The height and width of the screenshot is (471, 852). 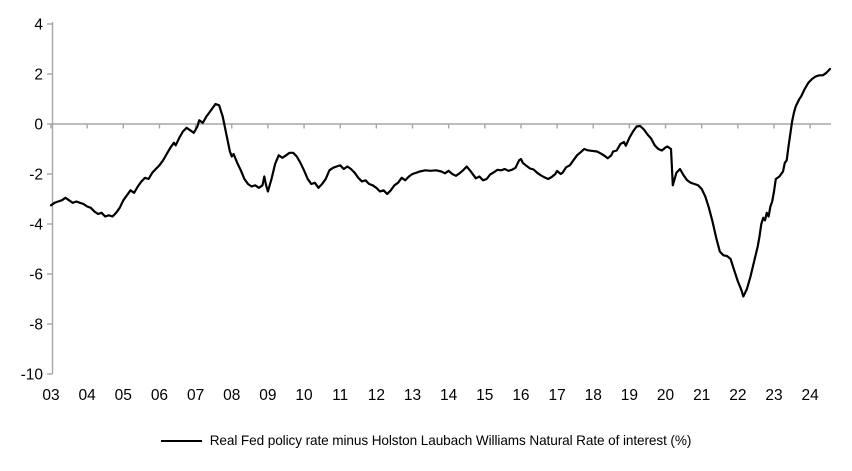 I want to click on y-tick-label: 4, so click(x=38, y=25).